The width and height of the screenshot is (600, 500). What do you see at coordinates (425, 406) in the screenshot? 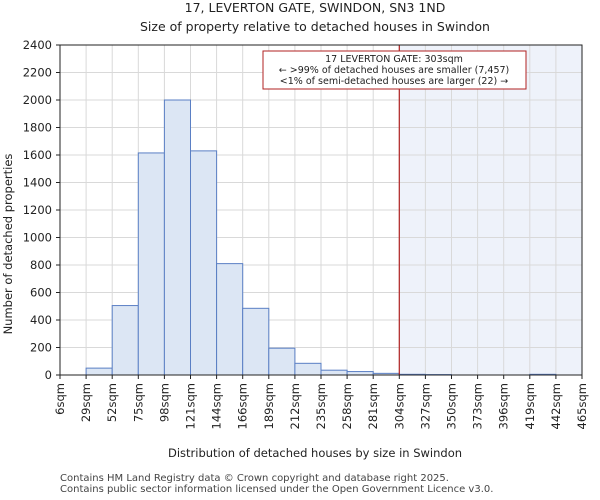
I see `x-tick-label: 327sqm` at bounding box center [425, 406].